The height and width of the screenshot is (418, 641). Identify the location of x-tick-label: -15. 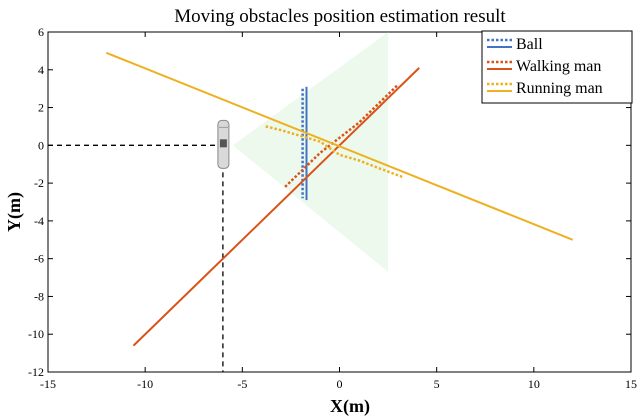
(48, 384).